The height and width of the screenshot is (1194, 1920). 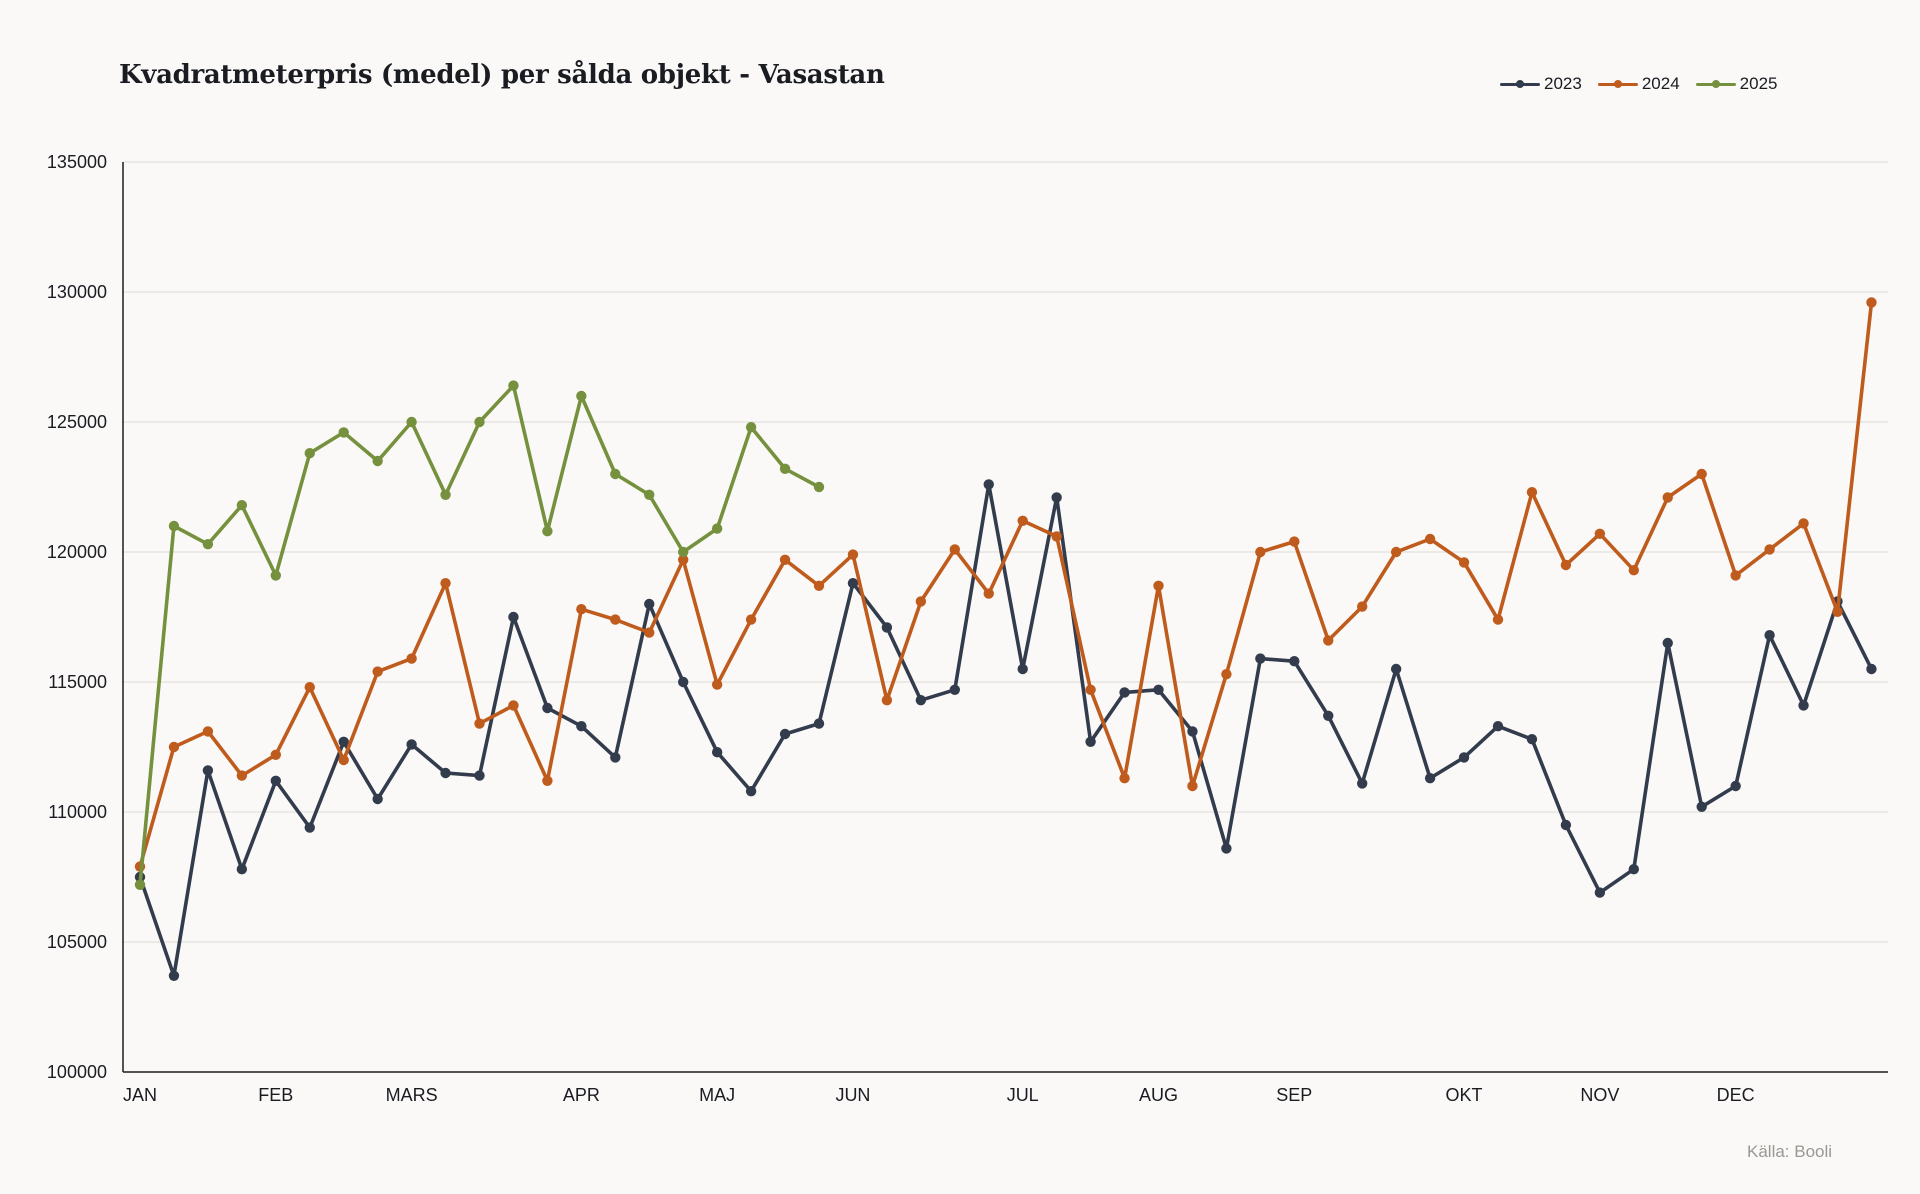 I want to click on legend-swatch-2023, so click(x=1520, y=84).